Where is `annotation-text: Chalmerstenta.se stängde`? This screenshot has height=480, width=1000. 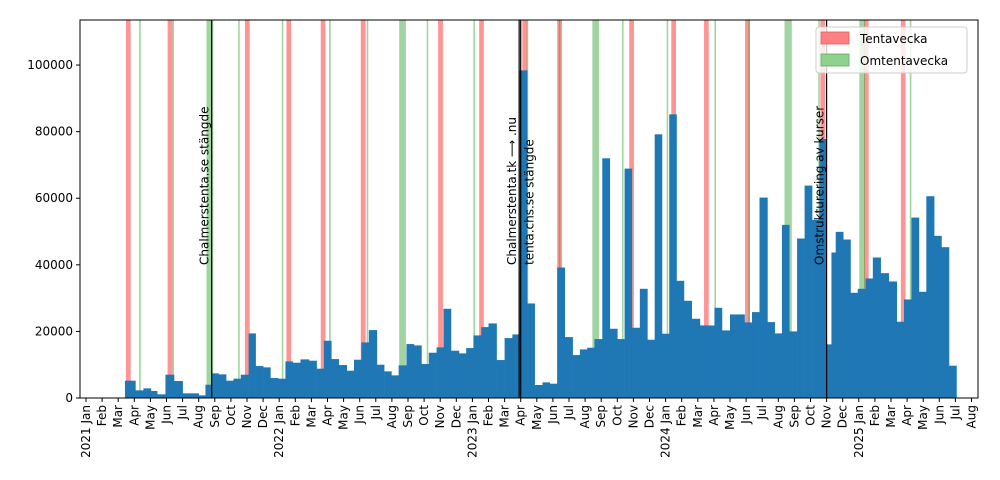 annotation-text: Chalmerstenta.se stängde is located at coordinates (205, 186).